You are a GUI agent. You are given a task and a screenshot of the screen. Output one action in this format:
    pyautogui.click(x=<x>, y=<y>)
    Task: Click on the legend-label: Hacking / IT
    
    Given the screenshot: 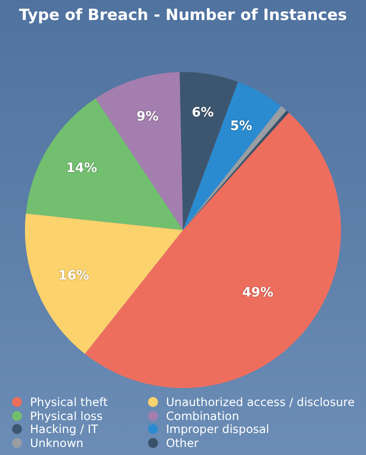 What is the action you would take?
    pyautogui.click(x=64, y=429)
    